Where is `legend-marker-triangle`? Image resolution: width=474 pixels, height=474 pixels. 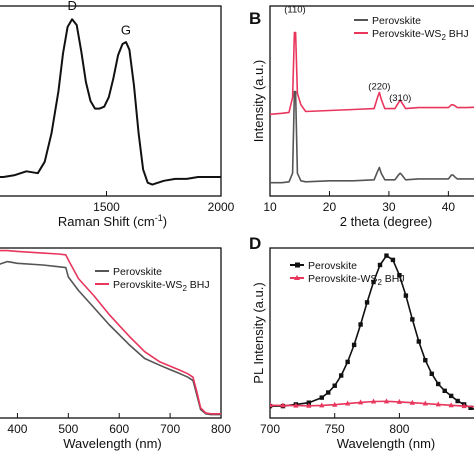
legend-marker-triangle is located at coordinates (297, 277).